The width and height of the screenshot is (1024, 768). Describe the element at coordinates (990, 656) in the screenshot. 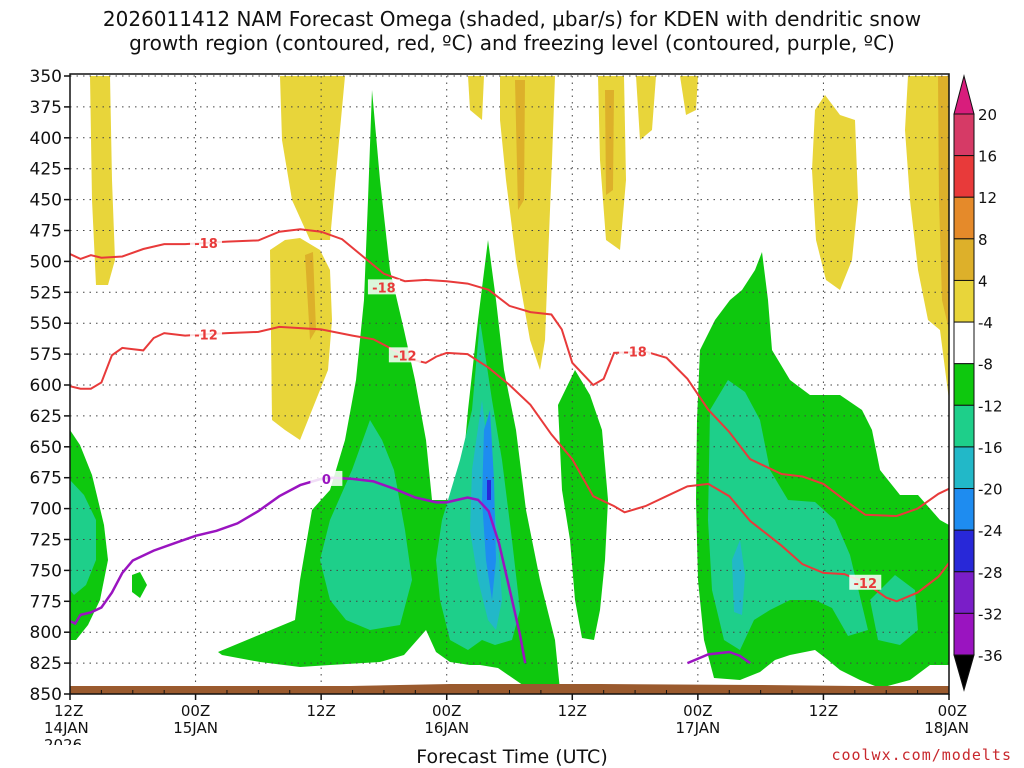

I see `colorbar-label: -36` at that location.